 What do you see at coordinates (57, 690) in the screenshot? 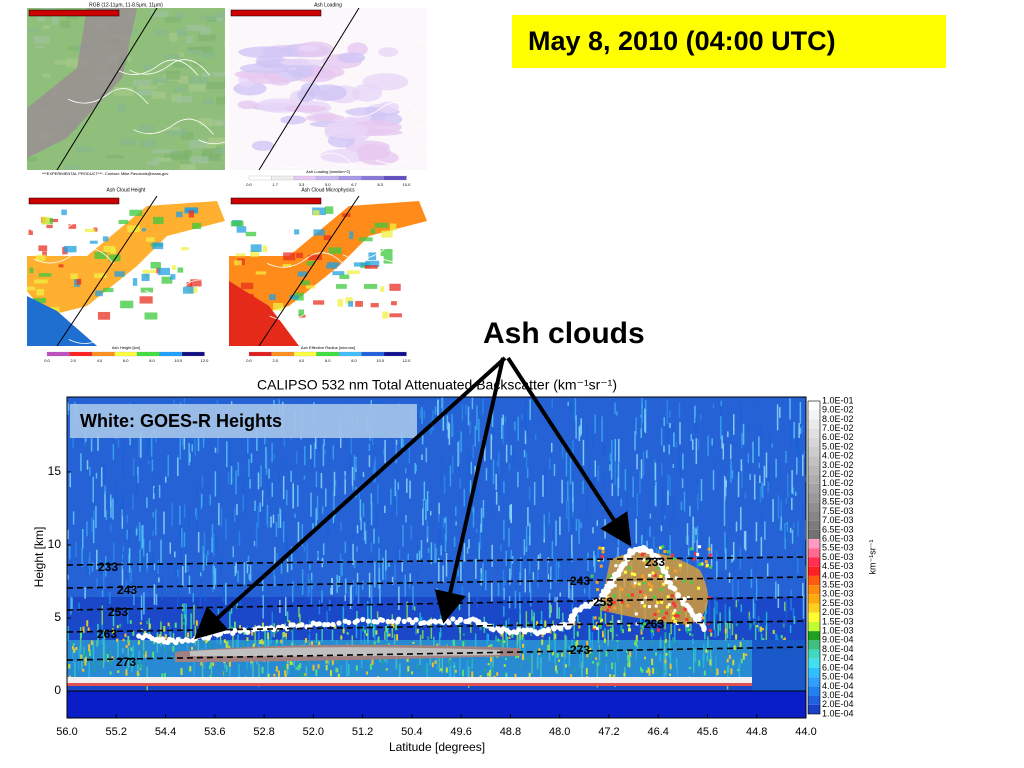
I see `y-tick-label: 0` at bounding box center [57, 690].